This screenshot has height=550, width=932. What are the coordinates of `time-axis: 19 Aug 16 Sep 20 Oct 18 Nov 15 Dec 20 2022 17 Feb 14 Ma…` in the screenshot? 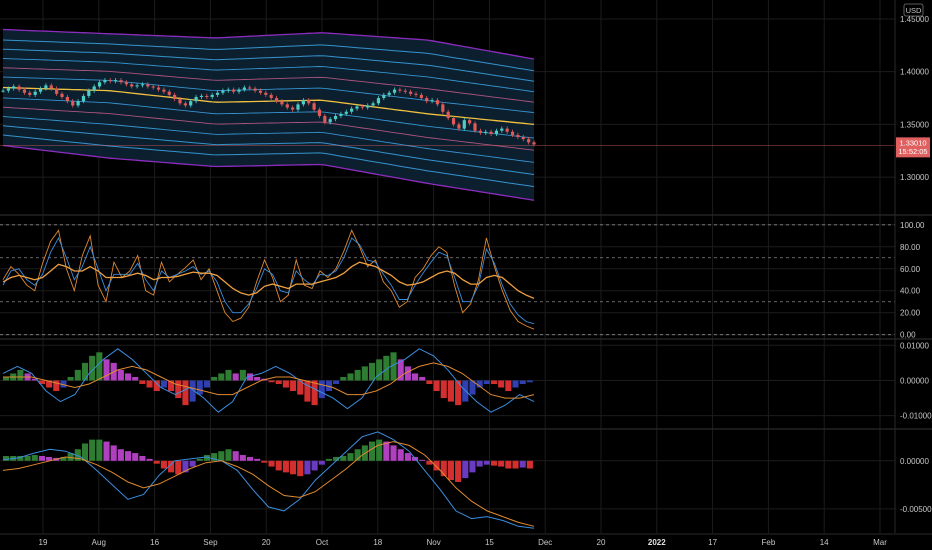 It's located at (466, 540).